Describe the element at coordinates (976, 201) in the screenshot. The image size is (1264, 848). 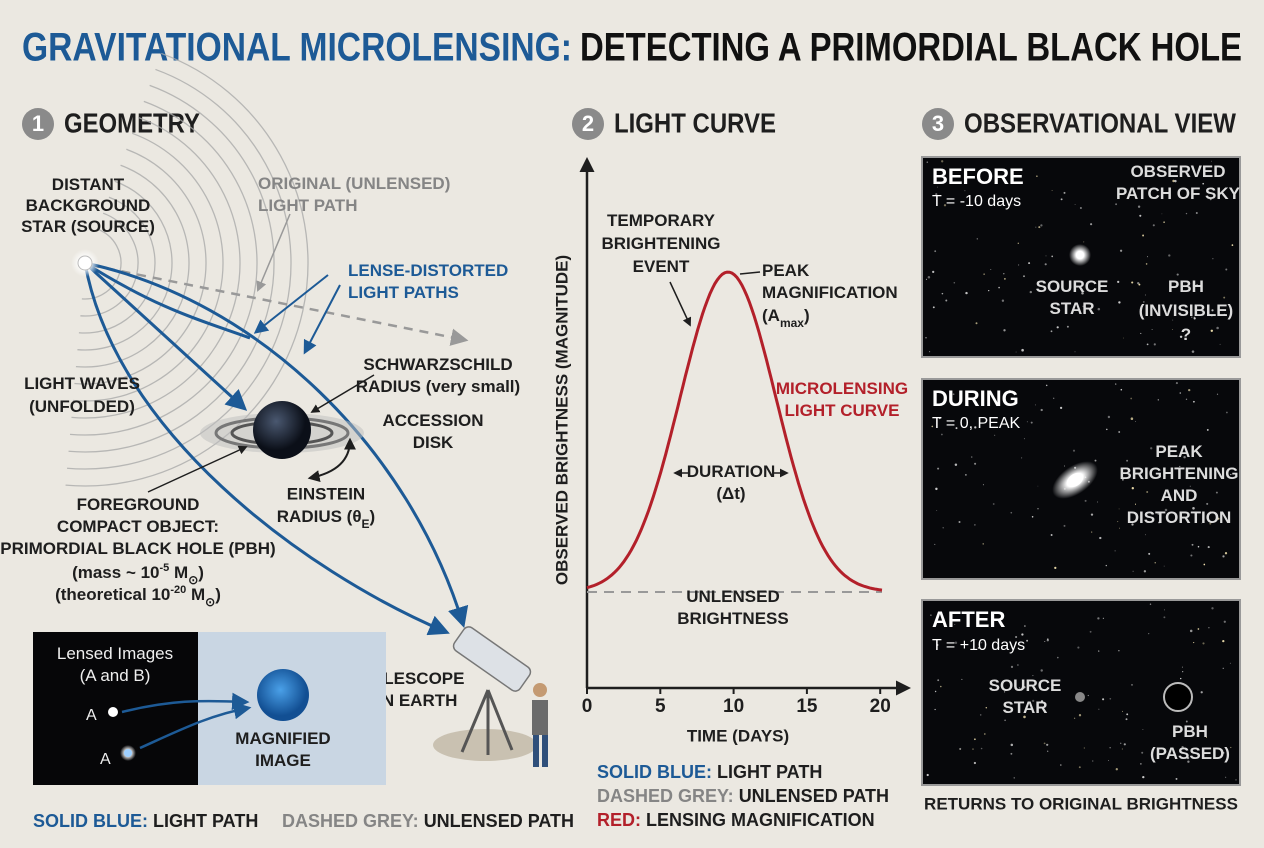
I see `frame-time: T = -10 days` at that location.